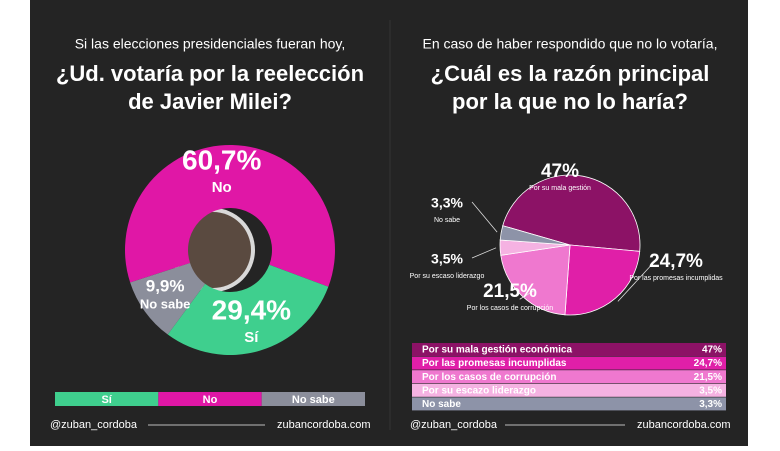  What do you see at coordinates (712, 350) in the screenshot?
I see `table-value: 47%` at bounding box center [712, 350].